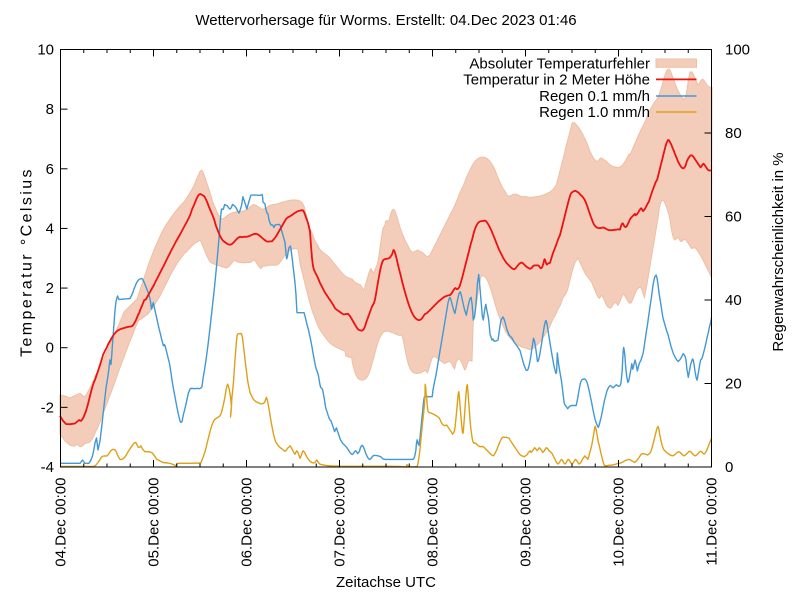 Image resolution: width=800 pixels, height=600 pixels. Describe the element at coordinates (50, 228) in the screenshot. I see `svg-text: 4` at that location.